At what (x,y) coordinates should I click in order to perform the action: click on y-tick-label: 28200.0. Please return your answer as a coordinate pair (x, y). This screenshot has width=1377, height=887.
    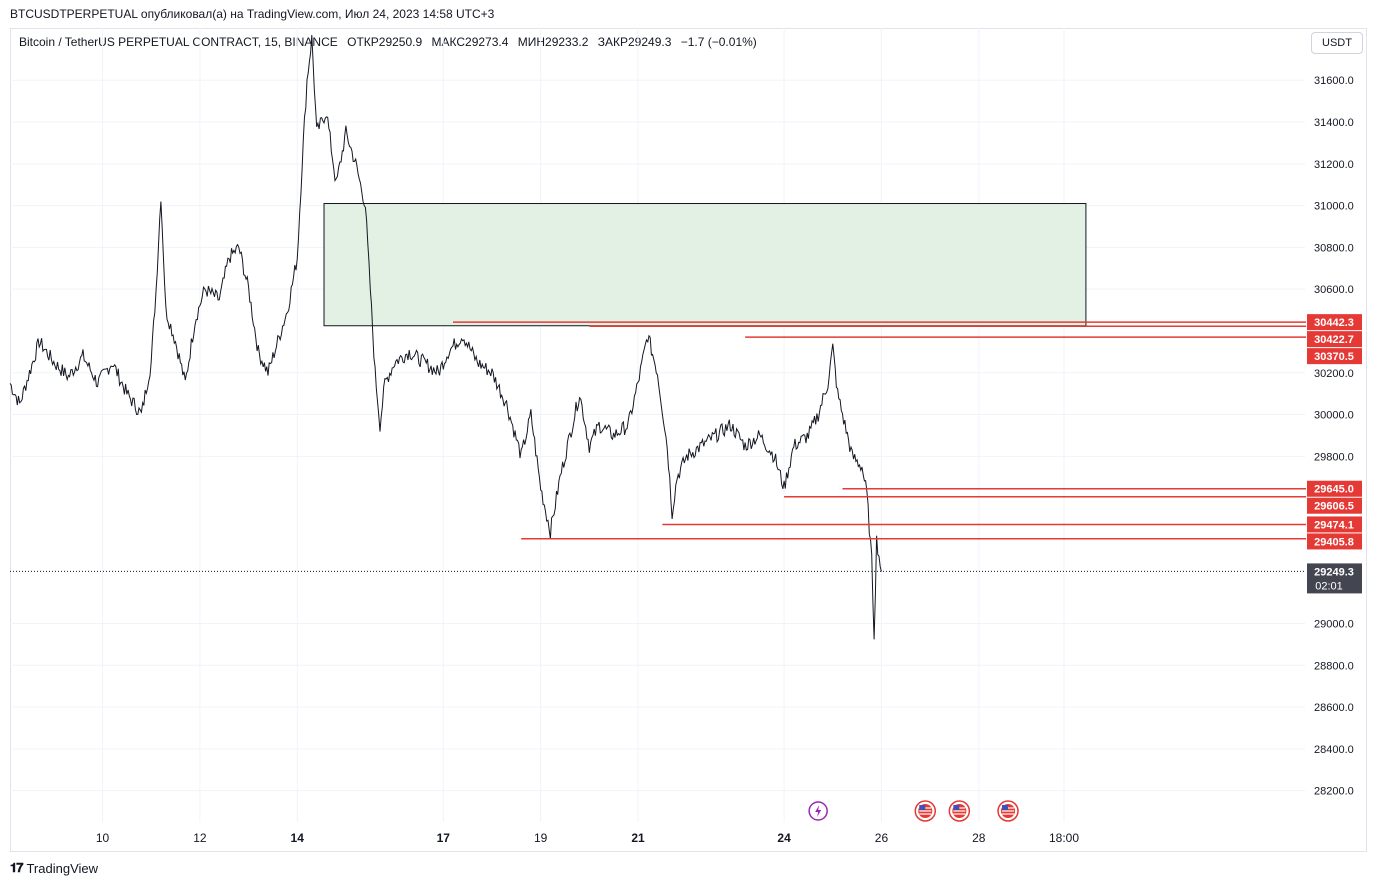
    Looking at the image, I should click on (1334, 792).